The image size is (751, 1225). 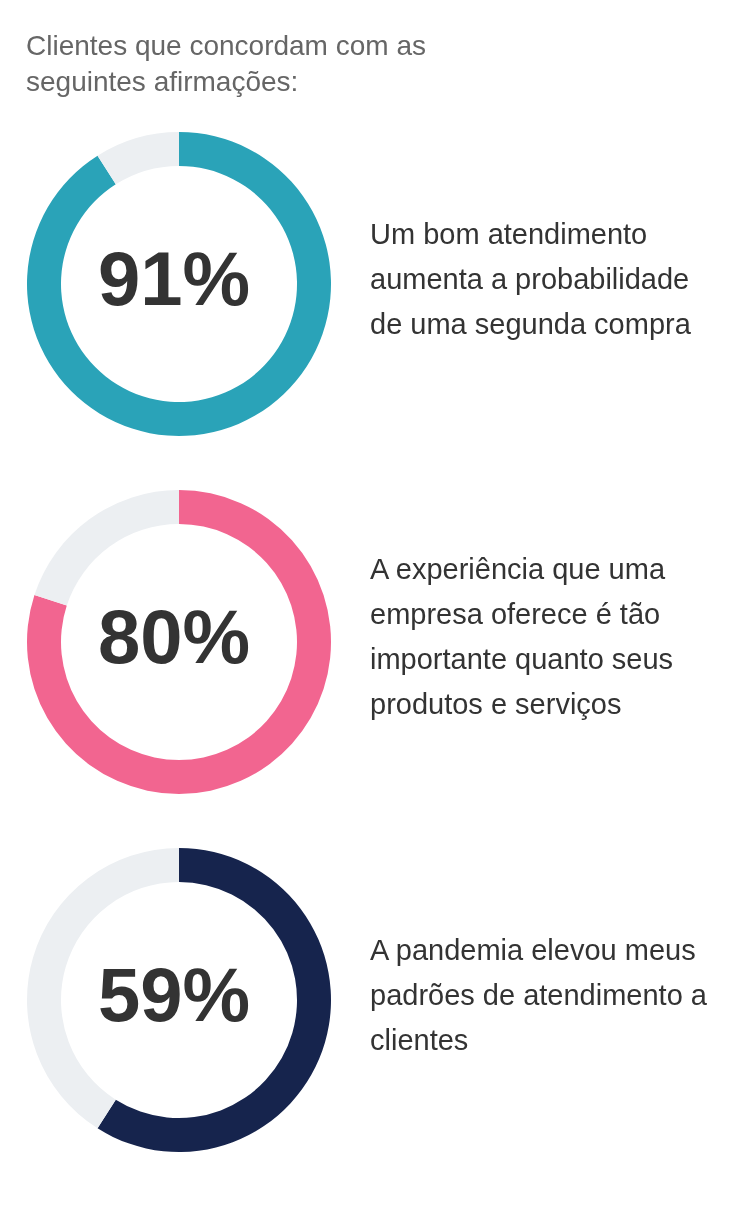 I want to click on text: 91%, so click(x=174, y=278).